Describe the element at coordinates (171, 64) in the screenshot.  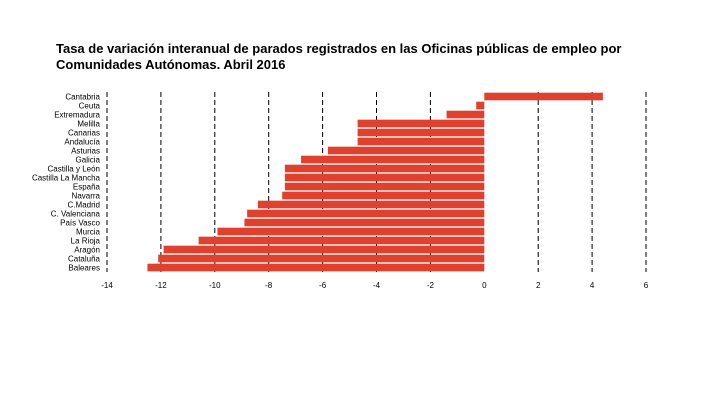
I see `chart-title-line-2: Comunidades Autónomas. Abril 2016` at that location.